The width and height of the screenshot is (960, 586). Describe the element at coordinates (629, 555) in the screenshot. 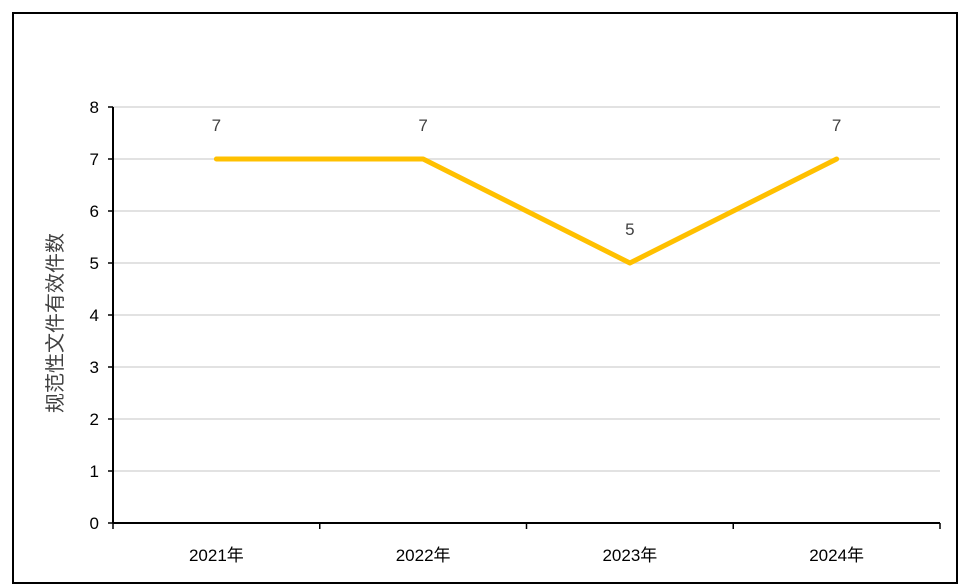

I see `x-tick-label: 2023年` at that location.